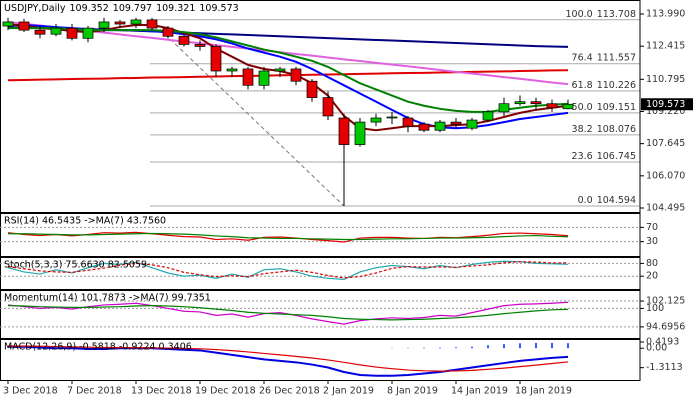 The width and height of the screenshot is (700, 400). Describe the element at coordinates (585, 199) in the screenshot. I see `fib-ratio: 0.0` at that location.